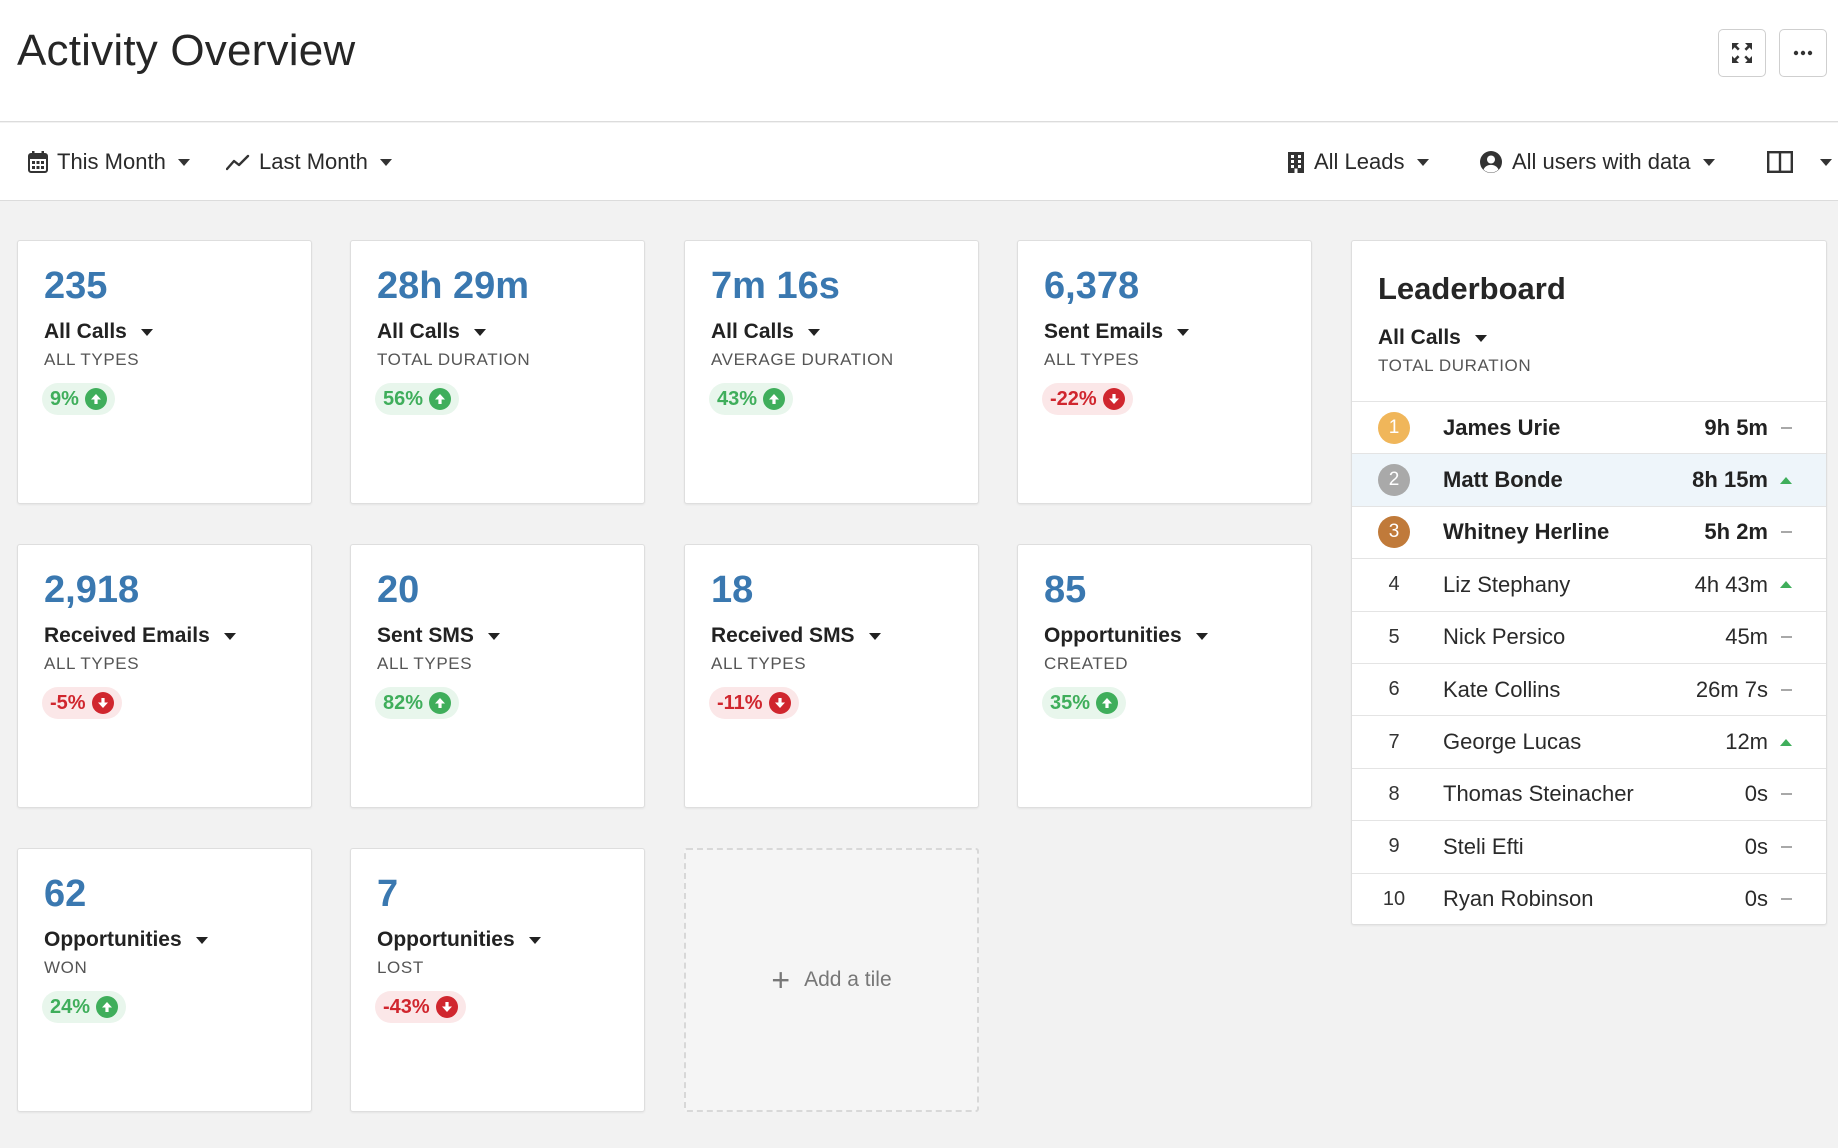  What do you see at coordinates (740, 702) in the screenshot?
I see `change-value: -11%` at bounding box center [740, 702].